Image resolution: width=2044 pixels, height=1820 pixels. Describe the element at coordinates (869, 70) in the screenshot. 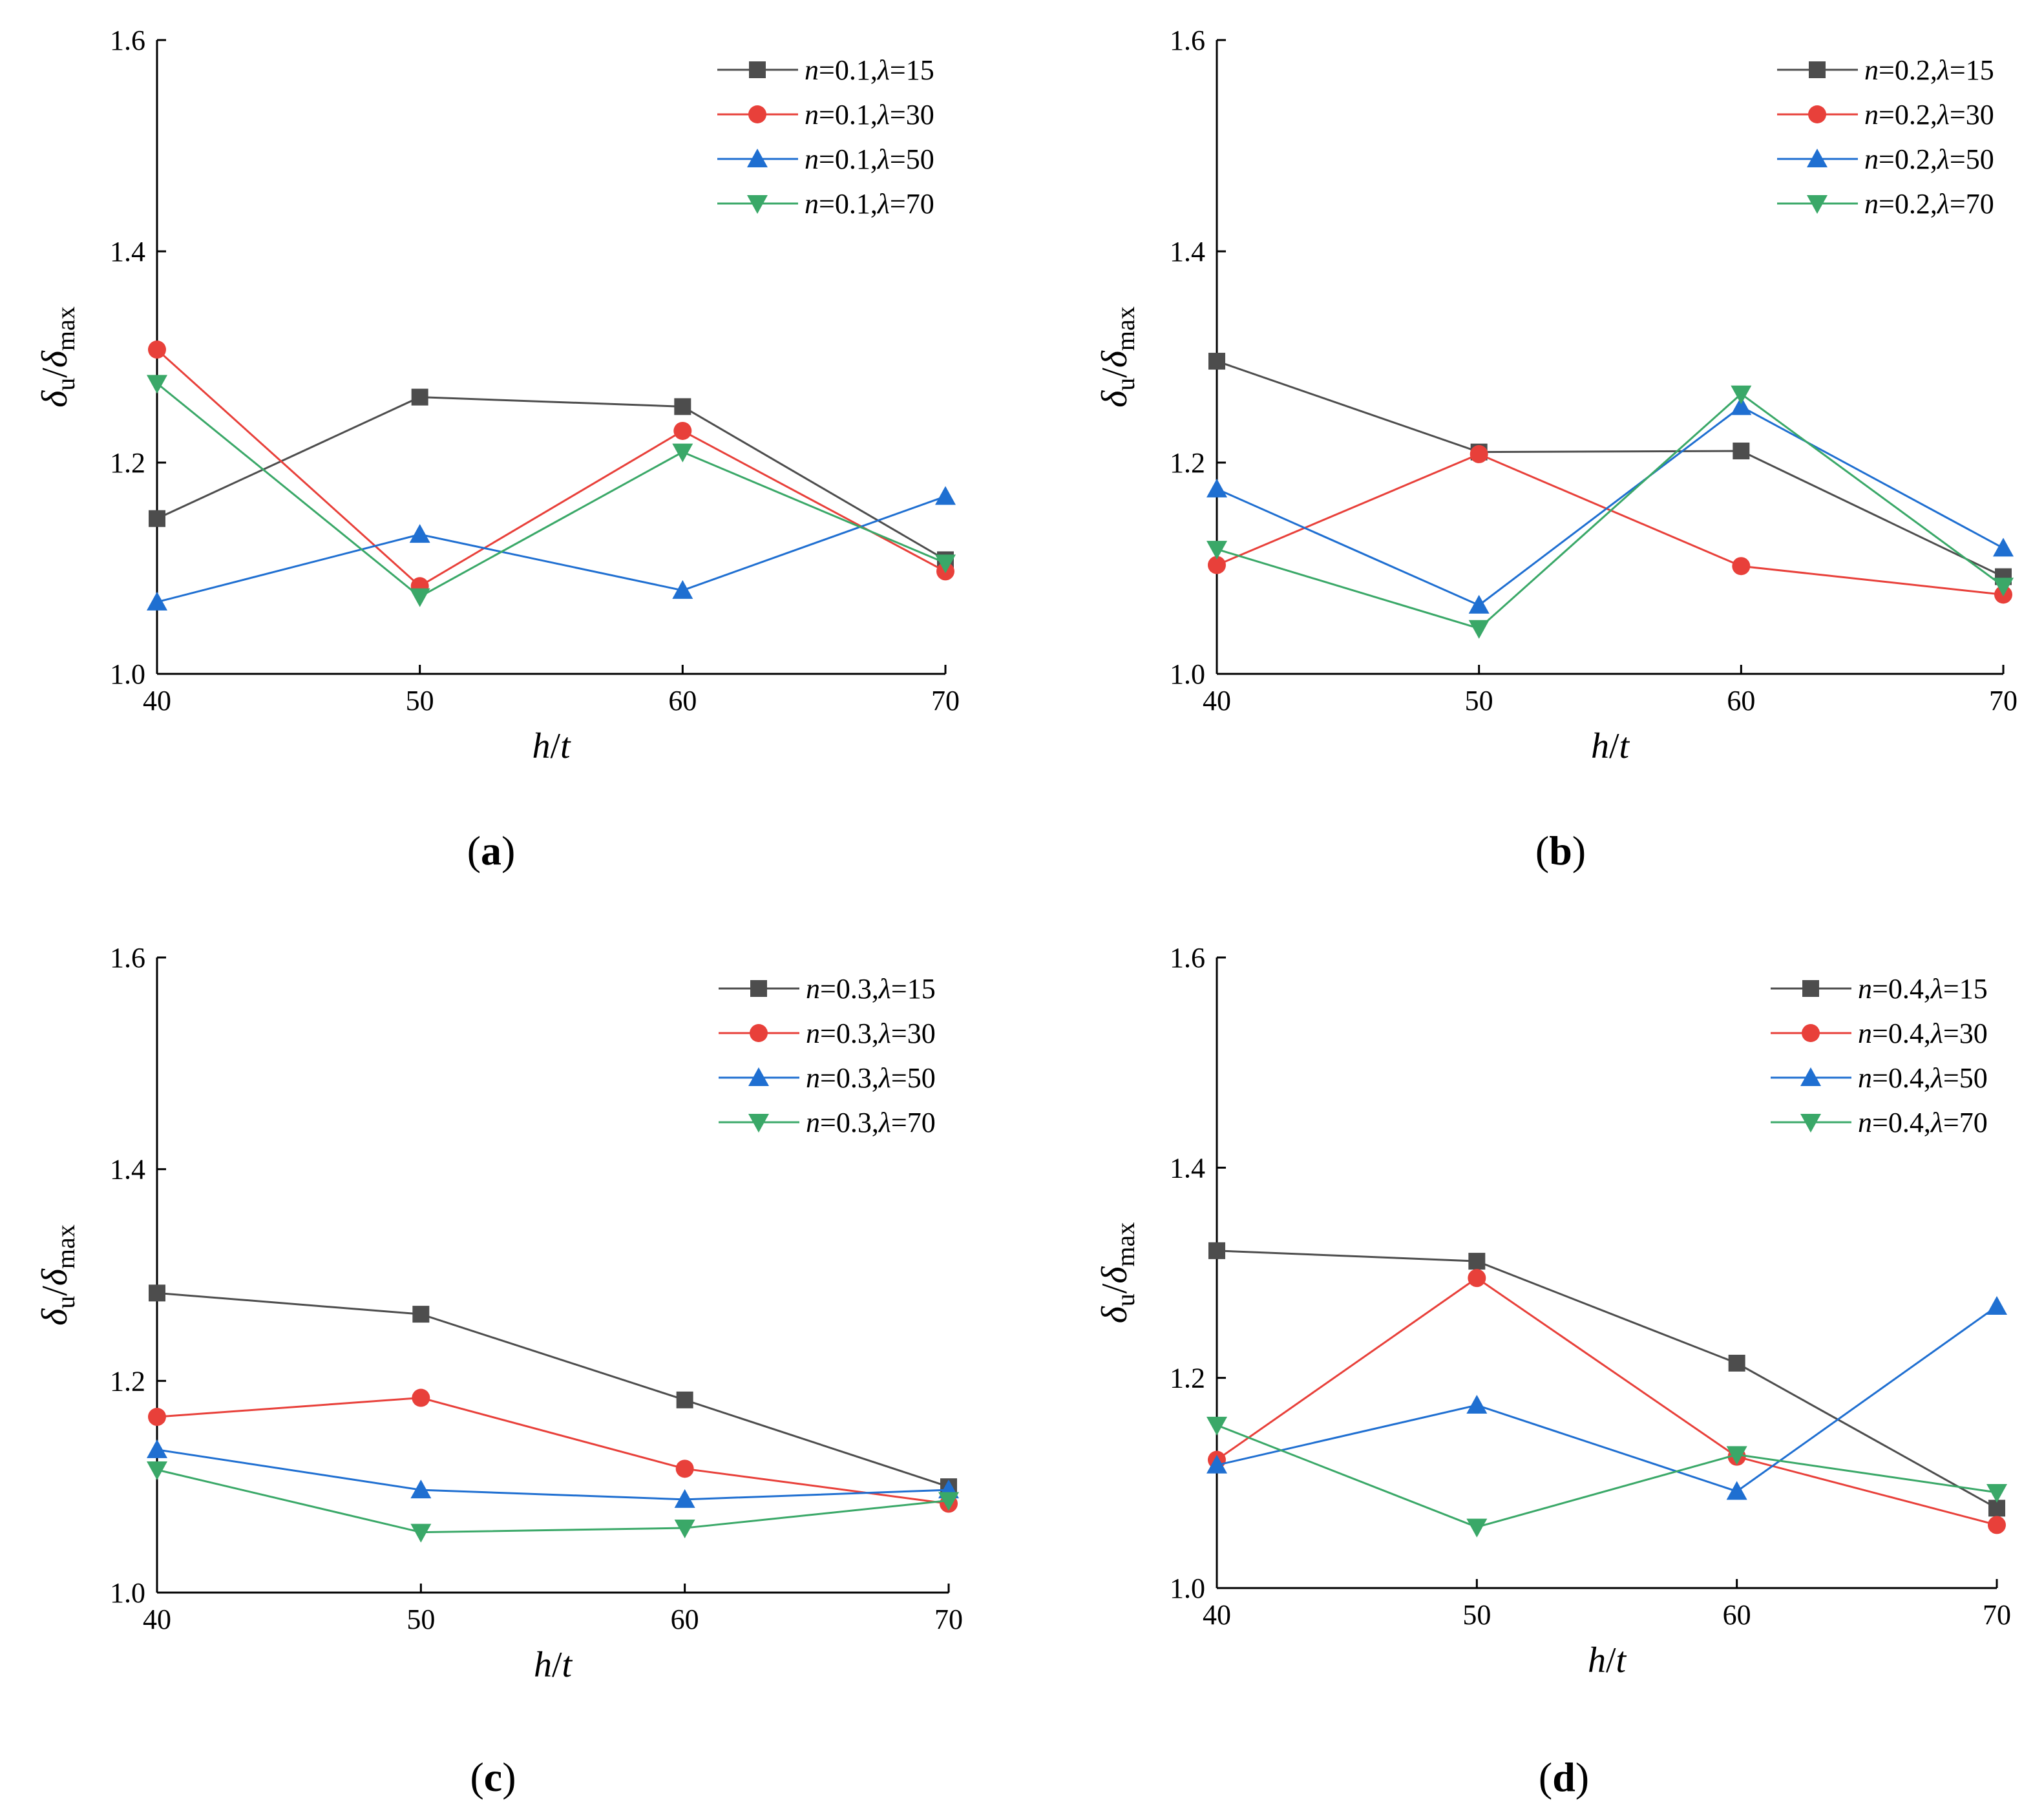

I see `legend-label: n=0.1,λ=15` at that location.